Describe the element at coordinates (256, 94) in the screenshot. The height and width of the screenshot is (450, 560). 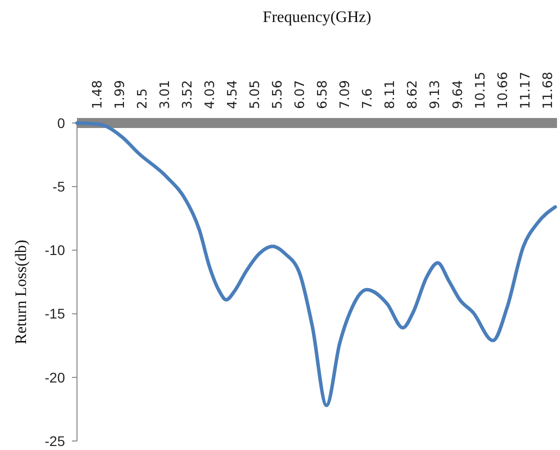
I see `x-tick-label: 5.05` at that location.